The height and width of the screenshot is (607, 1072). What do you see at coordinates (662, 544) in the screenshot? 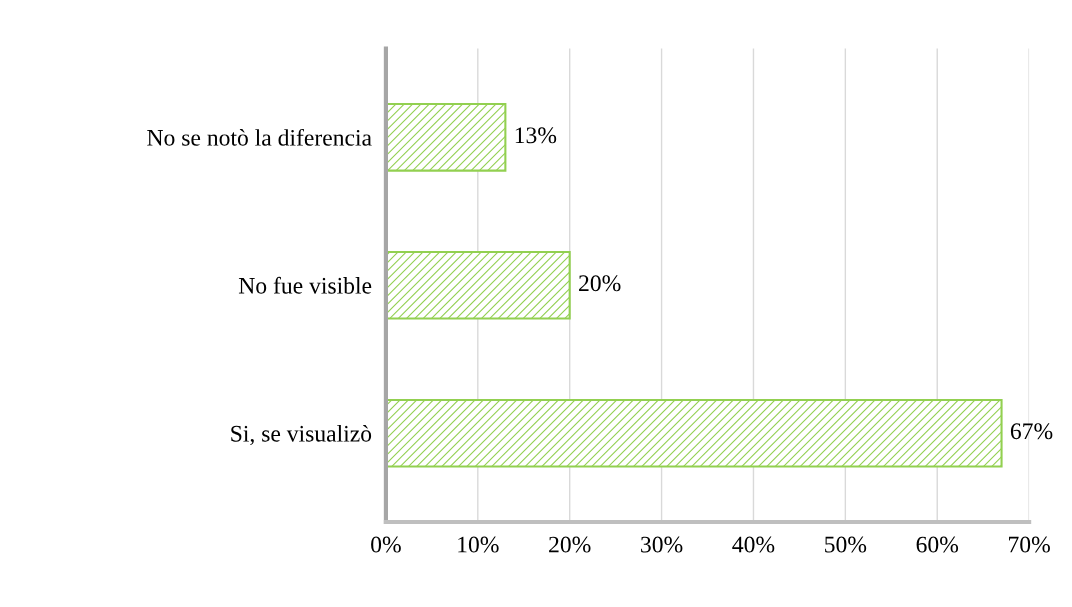
I see `x-tick-label: 30%` at bounding box center [662, 544].